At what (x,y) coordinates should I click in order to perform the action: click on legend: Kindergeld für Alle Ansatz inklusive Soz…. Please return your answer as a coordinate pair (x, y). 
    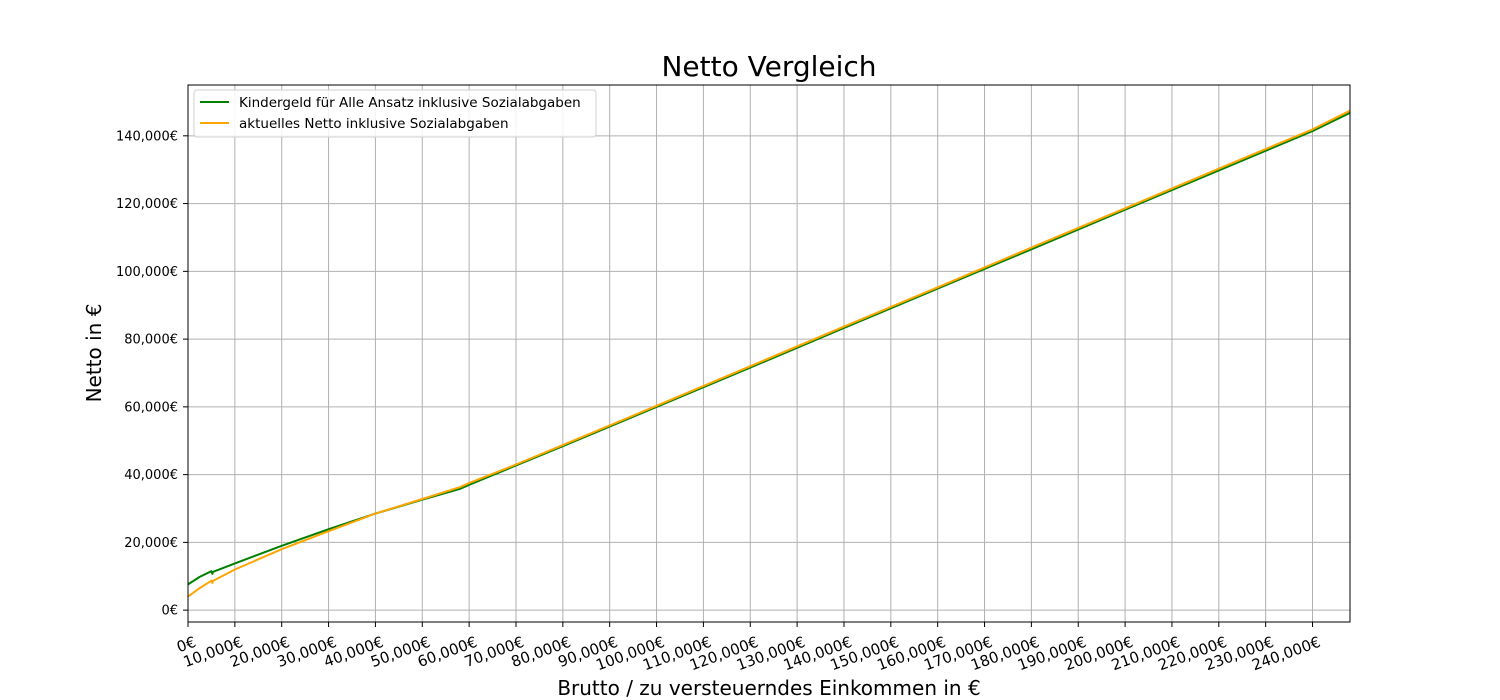
    Looking at the image, I should click on (395, 113).